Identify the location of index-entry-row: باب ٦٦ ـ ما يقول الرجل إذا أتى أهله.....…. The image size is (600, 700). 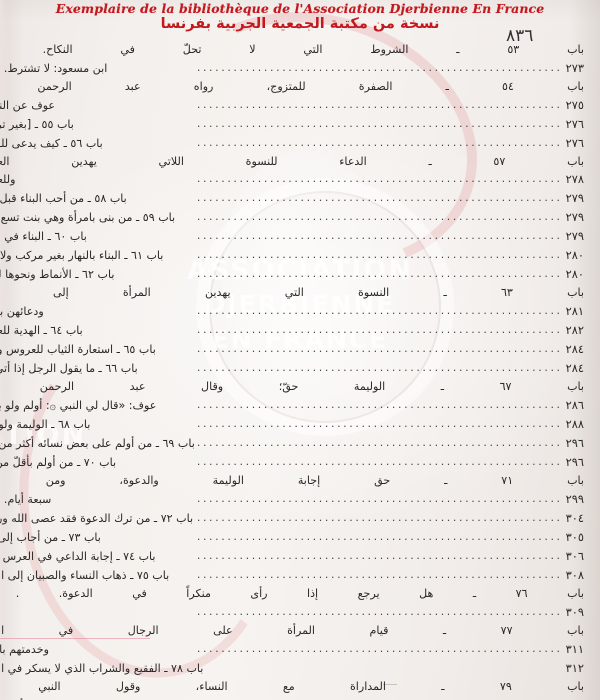
(292, 368).